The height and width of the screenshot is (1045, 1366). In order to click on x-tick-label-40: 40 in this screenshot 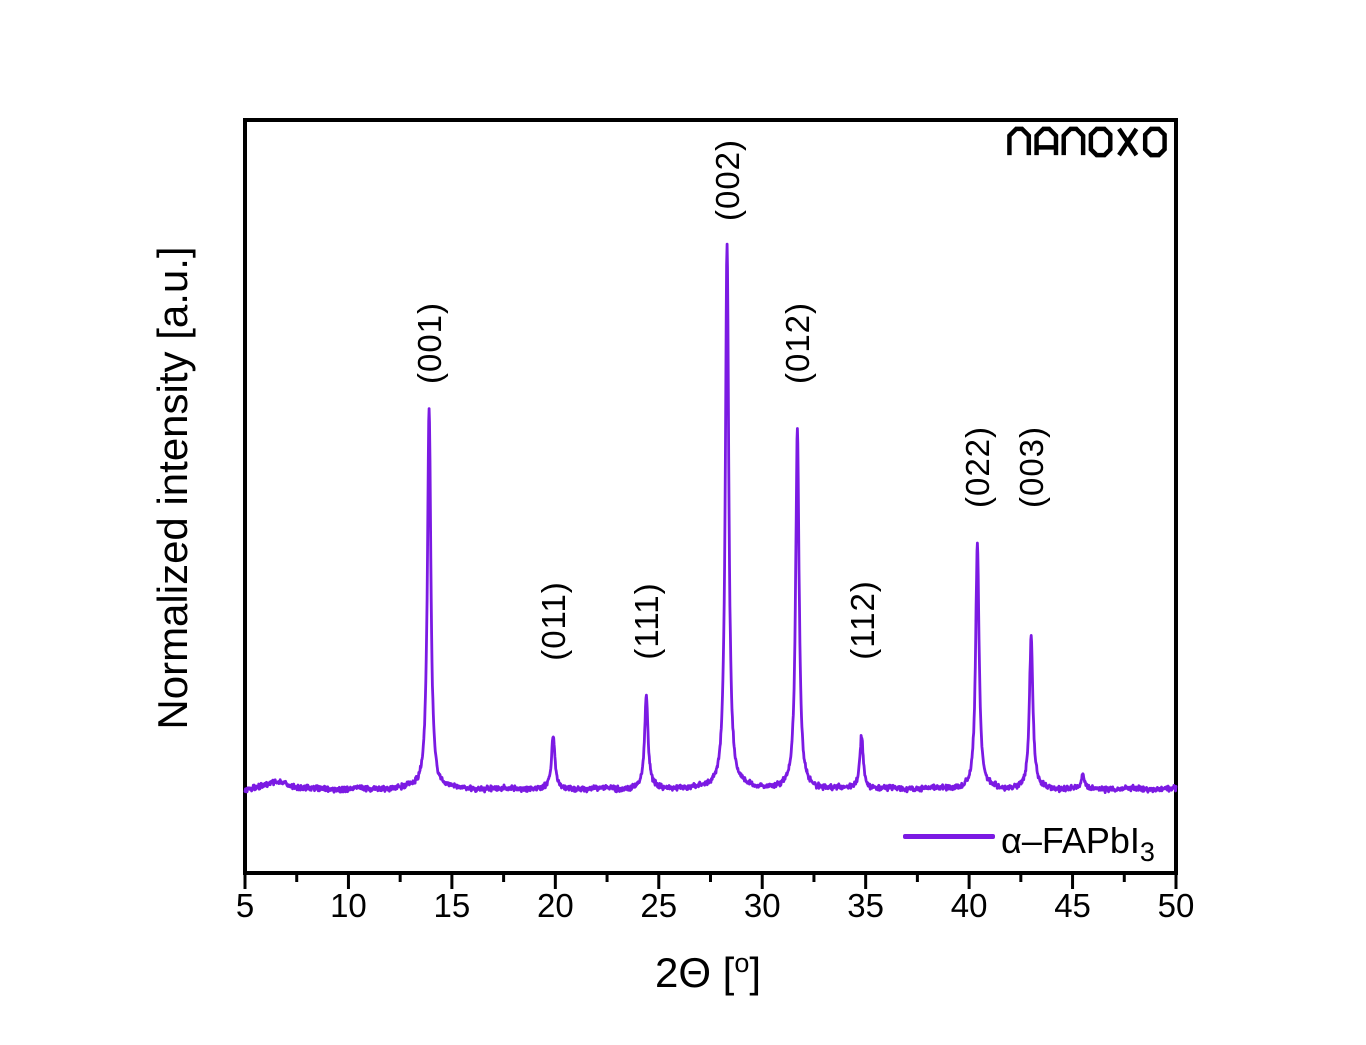, I will do `click(969, 905)`.